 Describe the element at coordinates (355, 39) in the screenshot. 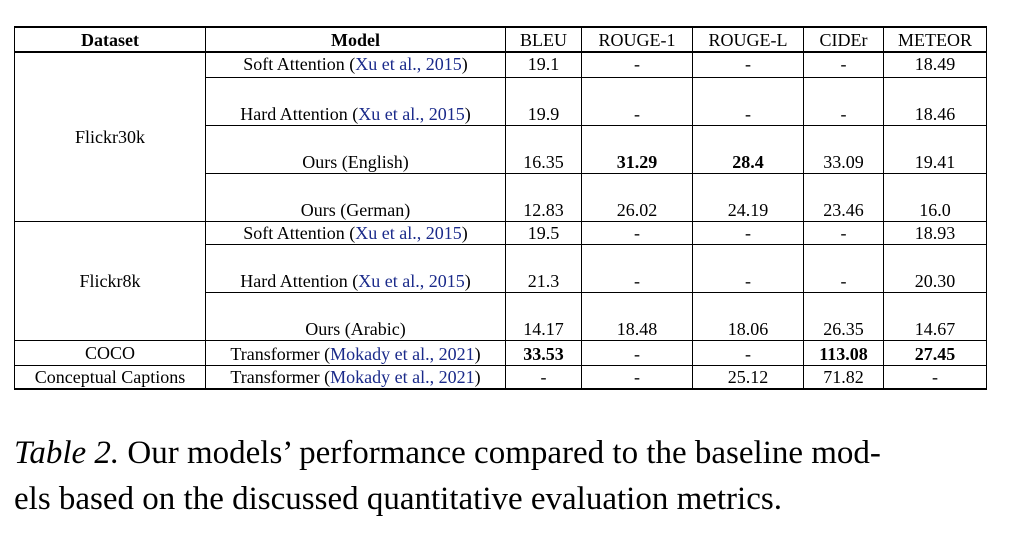

I see `col-header-model: Model` at that location.